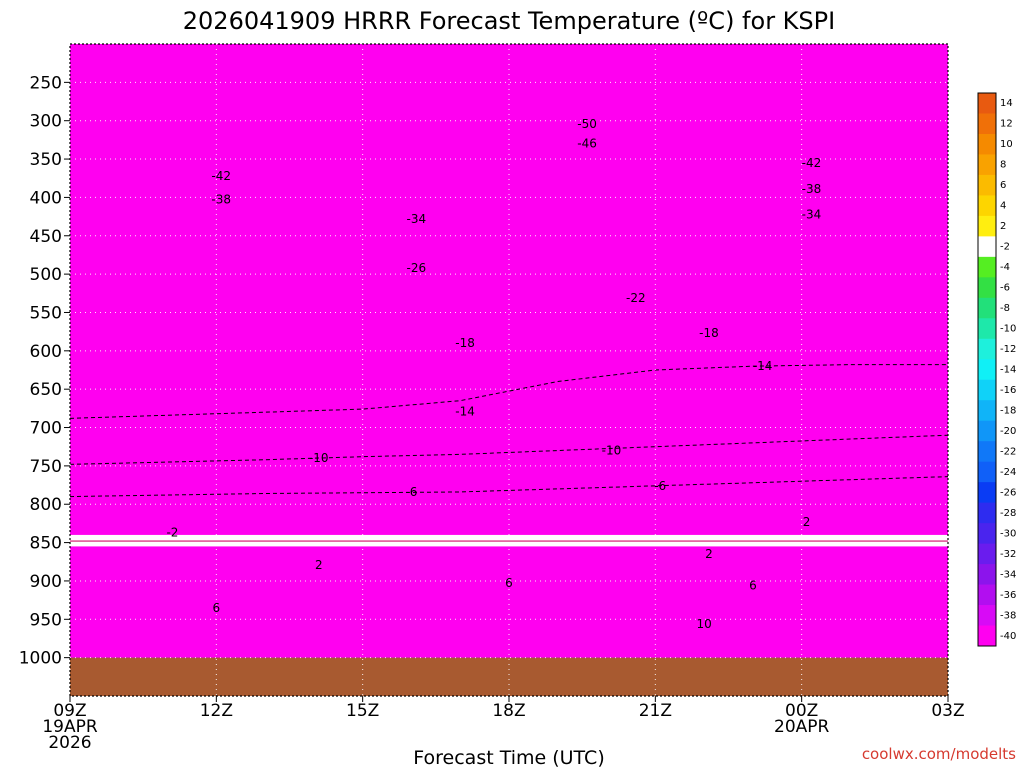 The height and width of the screenshot is (768, 1024). What do you see at coordinates (1005, 247) in the screenshot?
I see `colorbar-label: -2` at bounding box center [1005, 247].